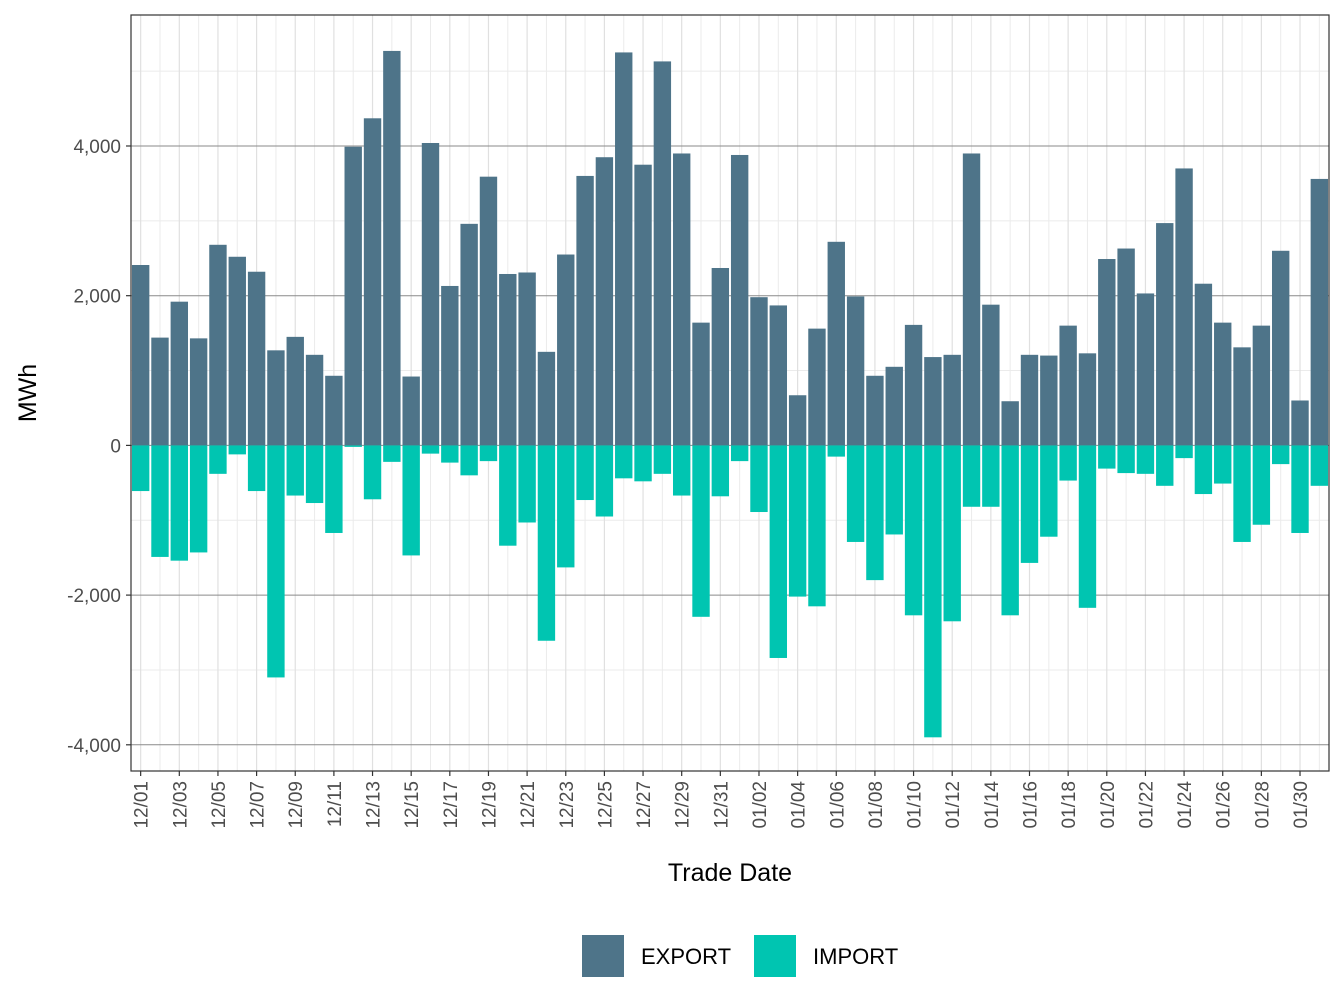  What do you see at coordinates (1185, 805) in the screenshot?
I see `x-tick-label: 01/24` at bounding box center [1185, 805].